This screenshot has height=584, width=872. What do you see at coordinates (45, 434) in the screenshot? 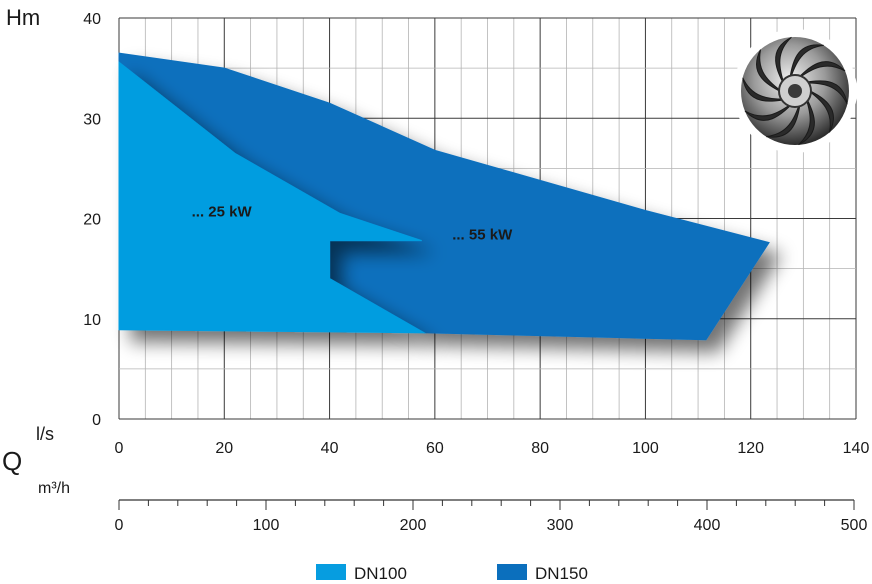
I see `x-unit-primary: l/s` at bounding box center [45, 434].